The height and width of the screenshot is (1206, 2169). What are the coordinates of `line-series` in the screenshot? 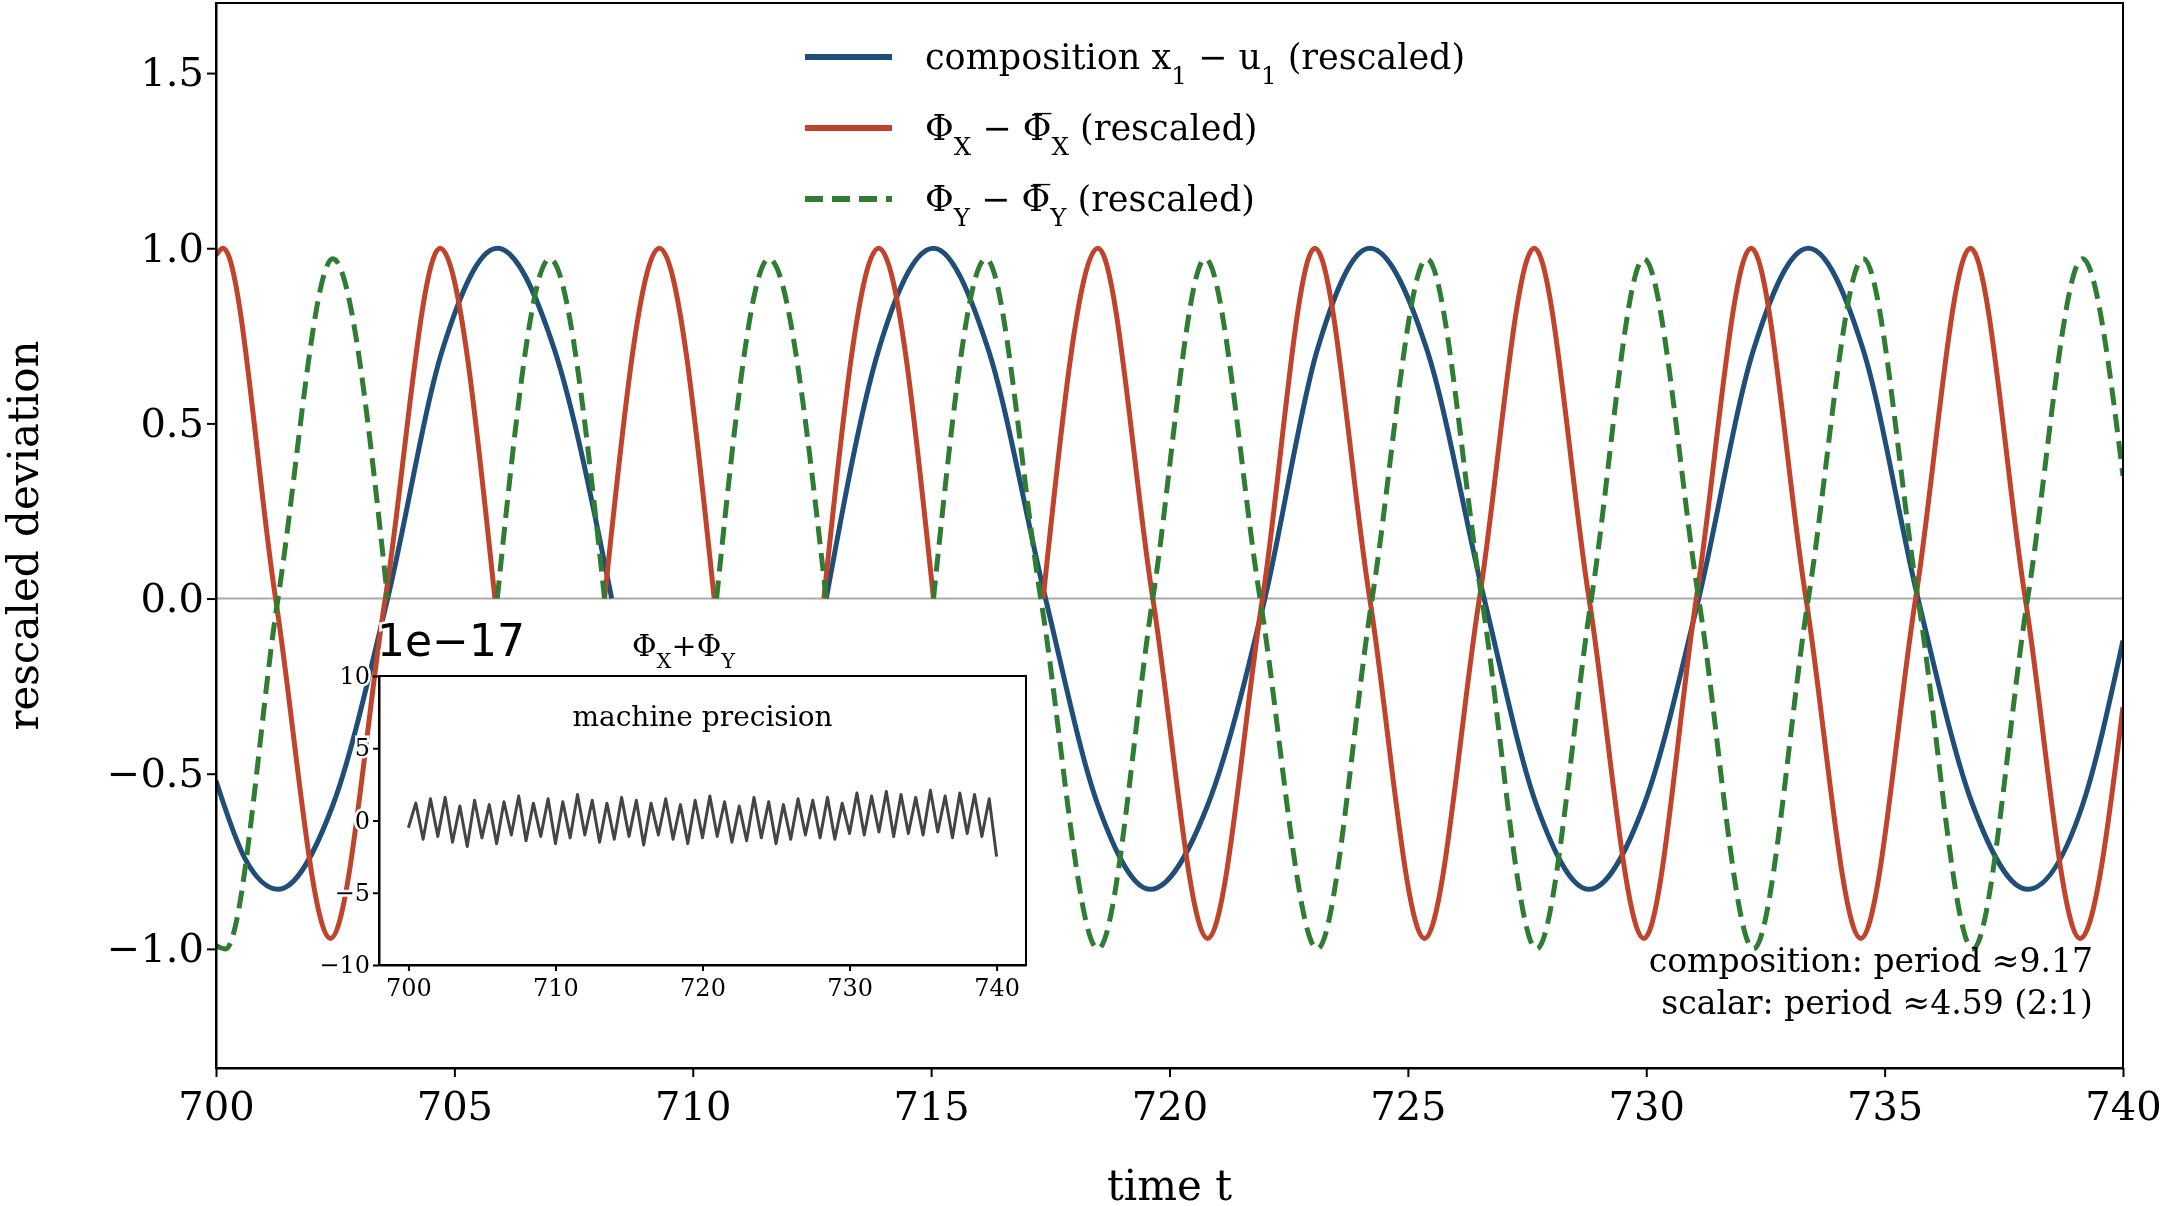 It's located at (702, 823).